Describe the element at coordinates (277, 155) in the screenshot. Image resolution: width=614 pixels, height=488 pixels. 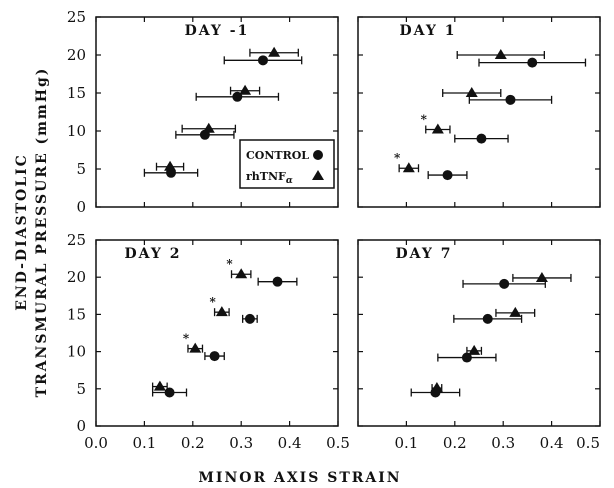
I see `legend-label-control: CONTROL` at that location.